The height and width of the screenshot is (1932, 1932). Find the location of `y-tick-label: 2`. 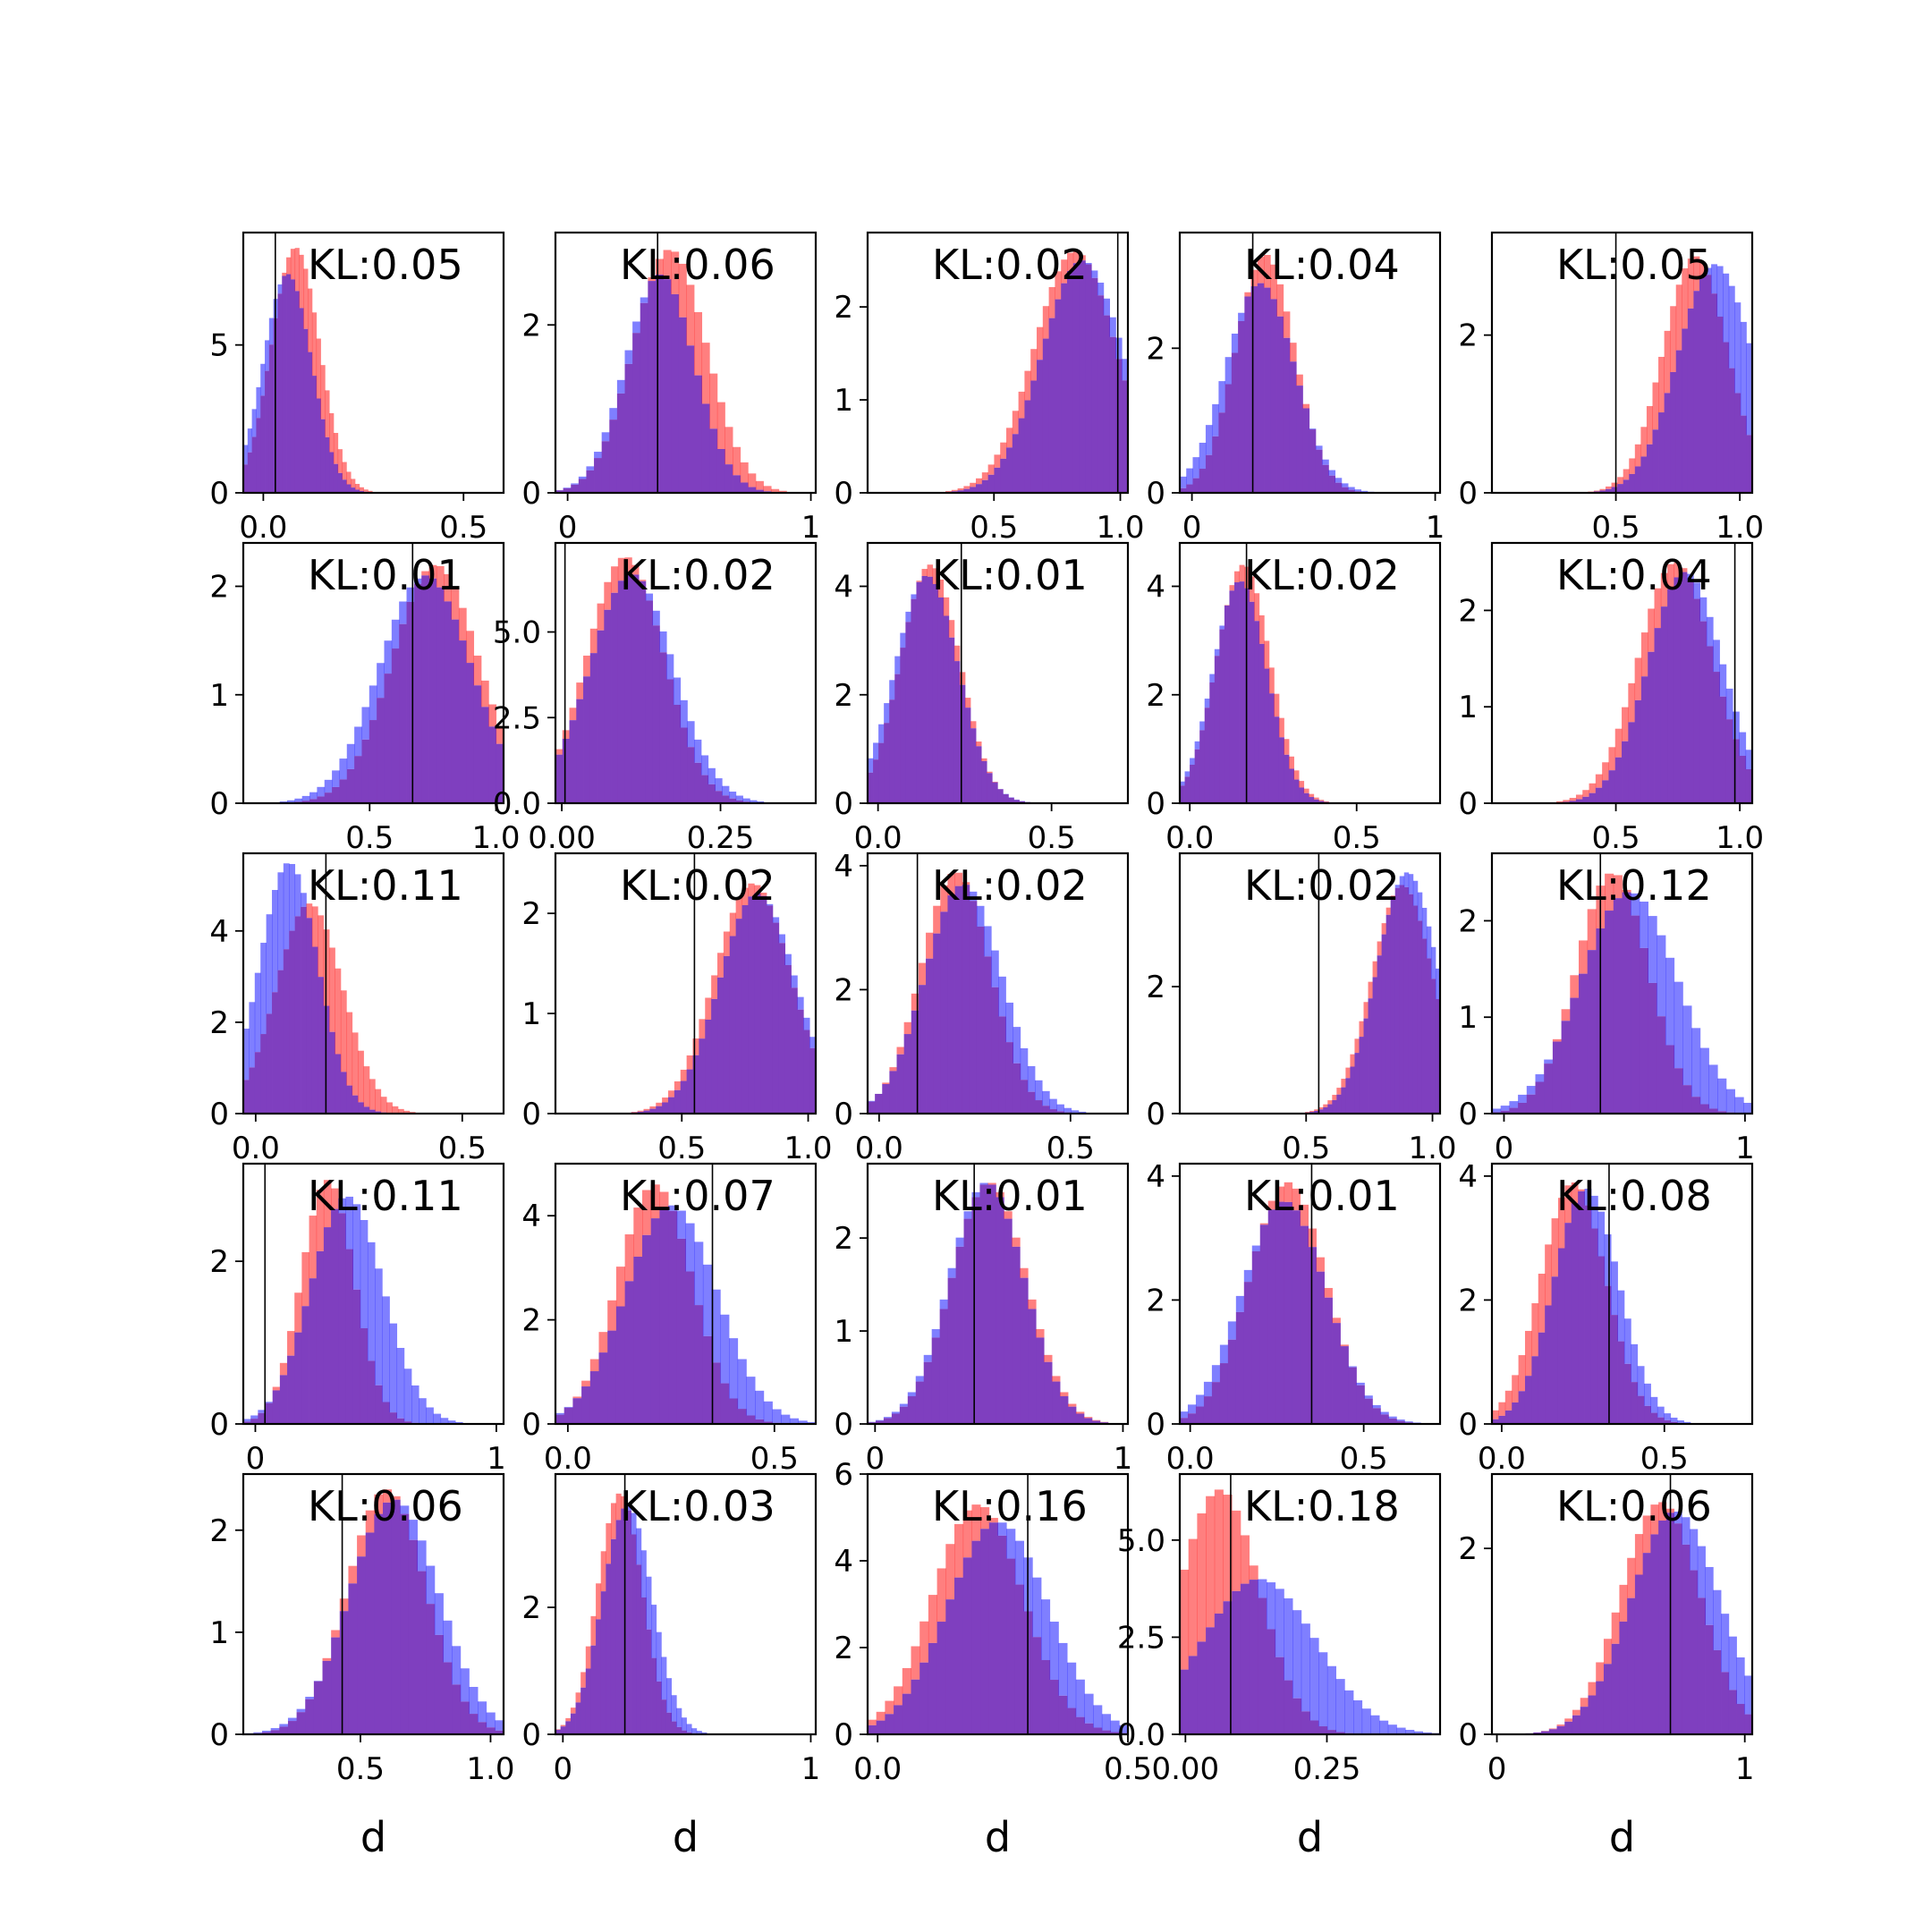

y-tick-label: 2 is located at coordinates (219, 588).